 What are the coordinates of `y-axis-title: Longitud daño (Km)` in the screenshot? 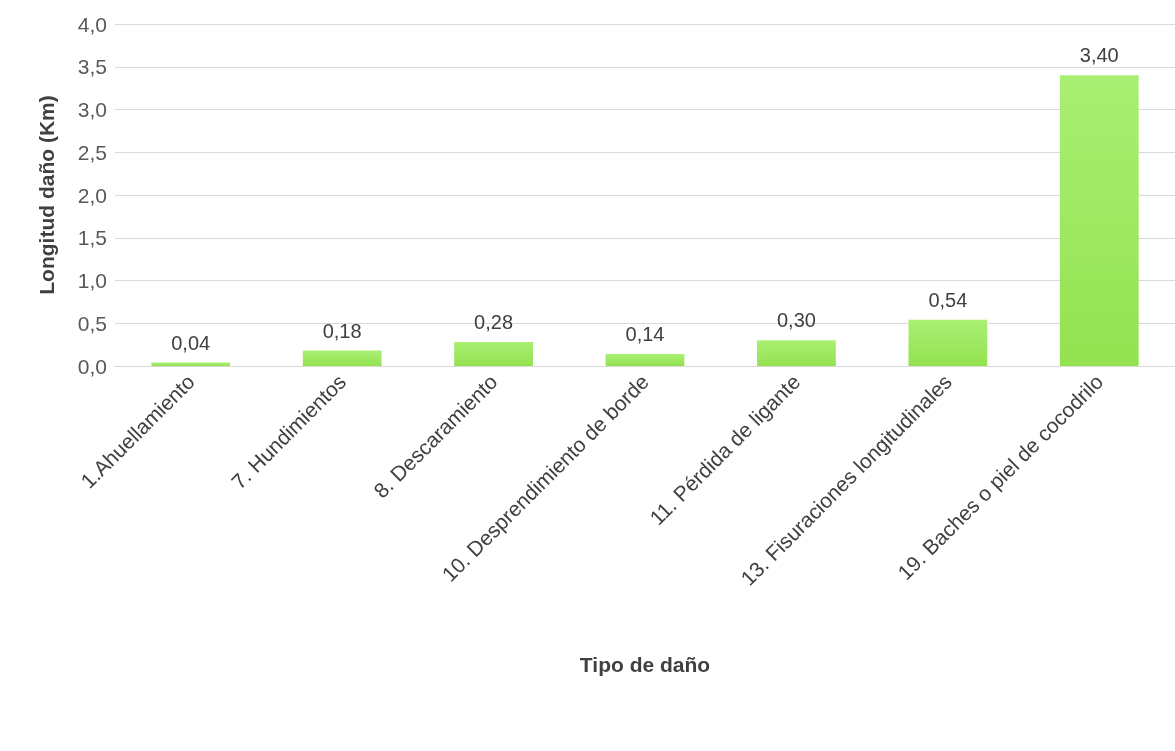 It's located at (46, 195).